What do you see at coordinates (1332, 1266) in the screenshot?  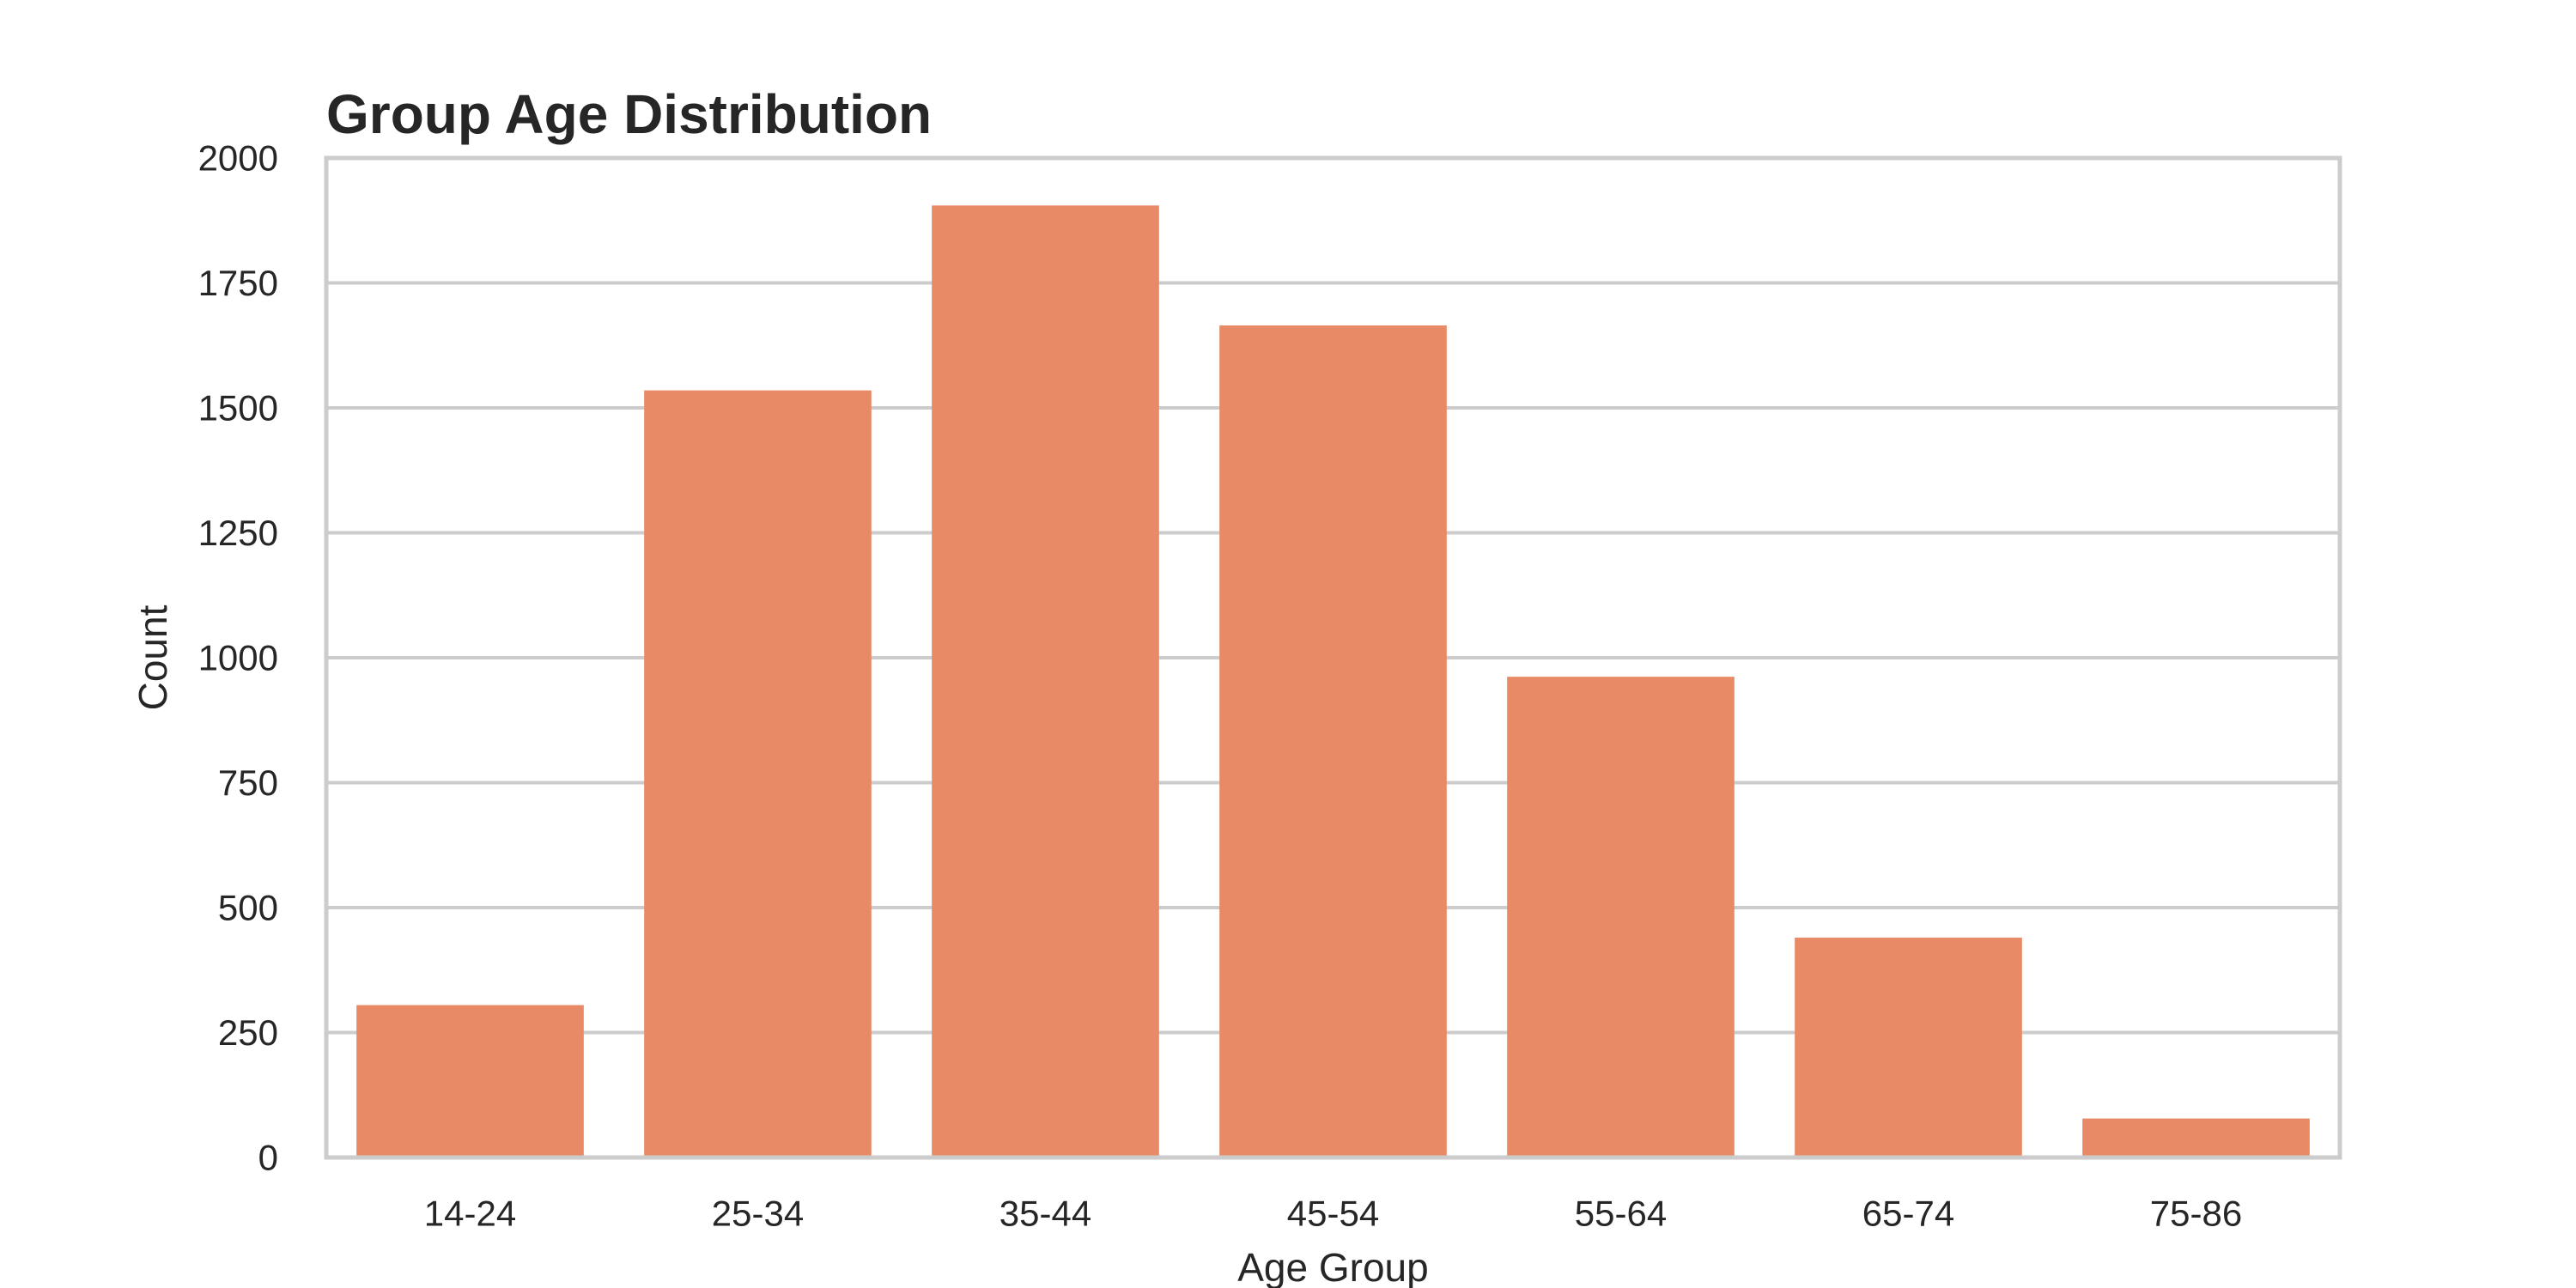 I see `x-axis-label: Age Group` at bounding box center [1332, 1266].